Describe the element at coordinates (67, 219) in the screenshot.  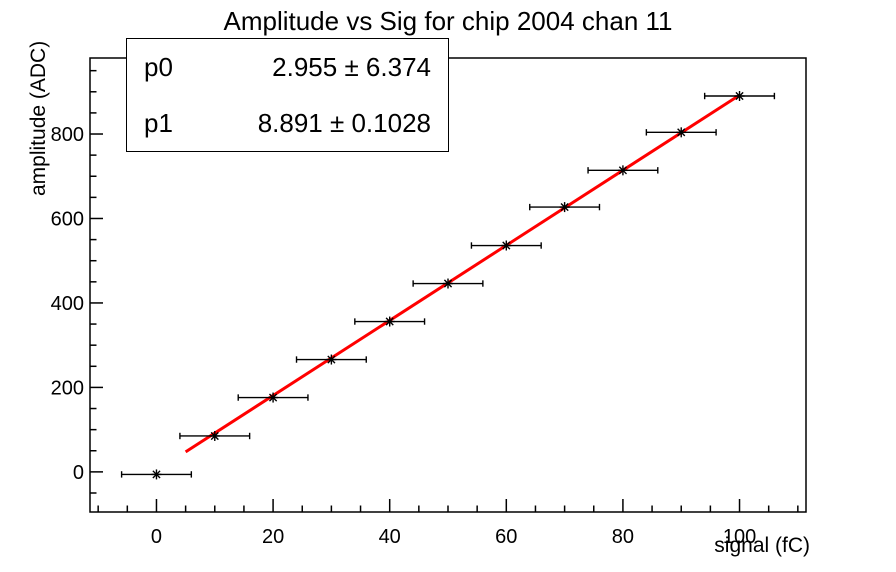
I see `y-tick-label: 600` at that location.